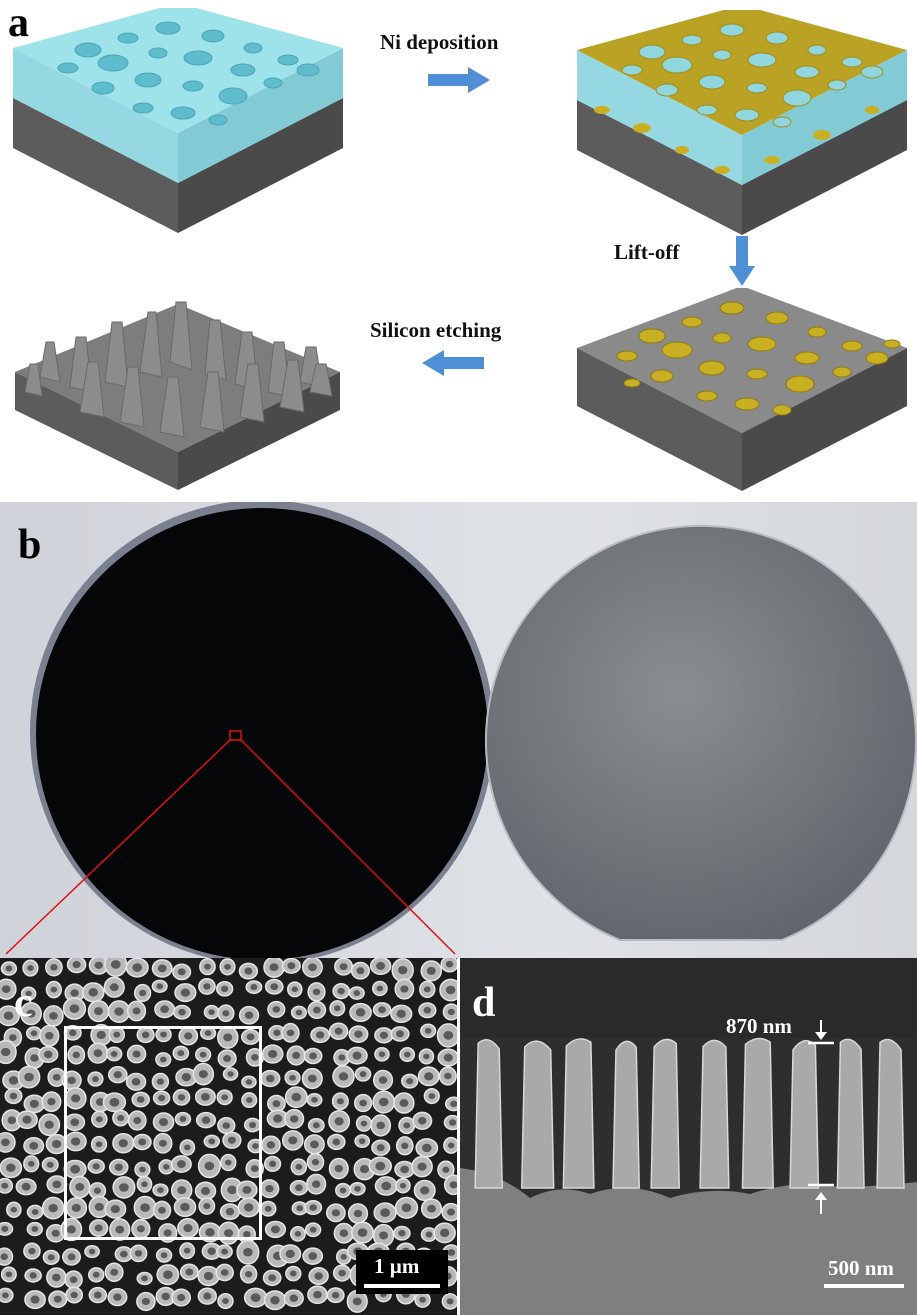  Describe the element at coordinates (864, 1286) in the screenshot. I see `scalebar-d-line` at that location.